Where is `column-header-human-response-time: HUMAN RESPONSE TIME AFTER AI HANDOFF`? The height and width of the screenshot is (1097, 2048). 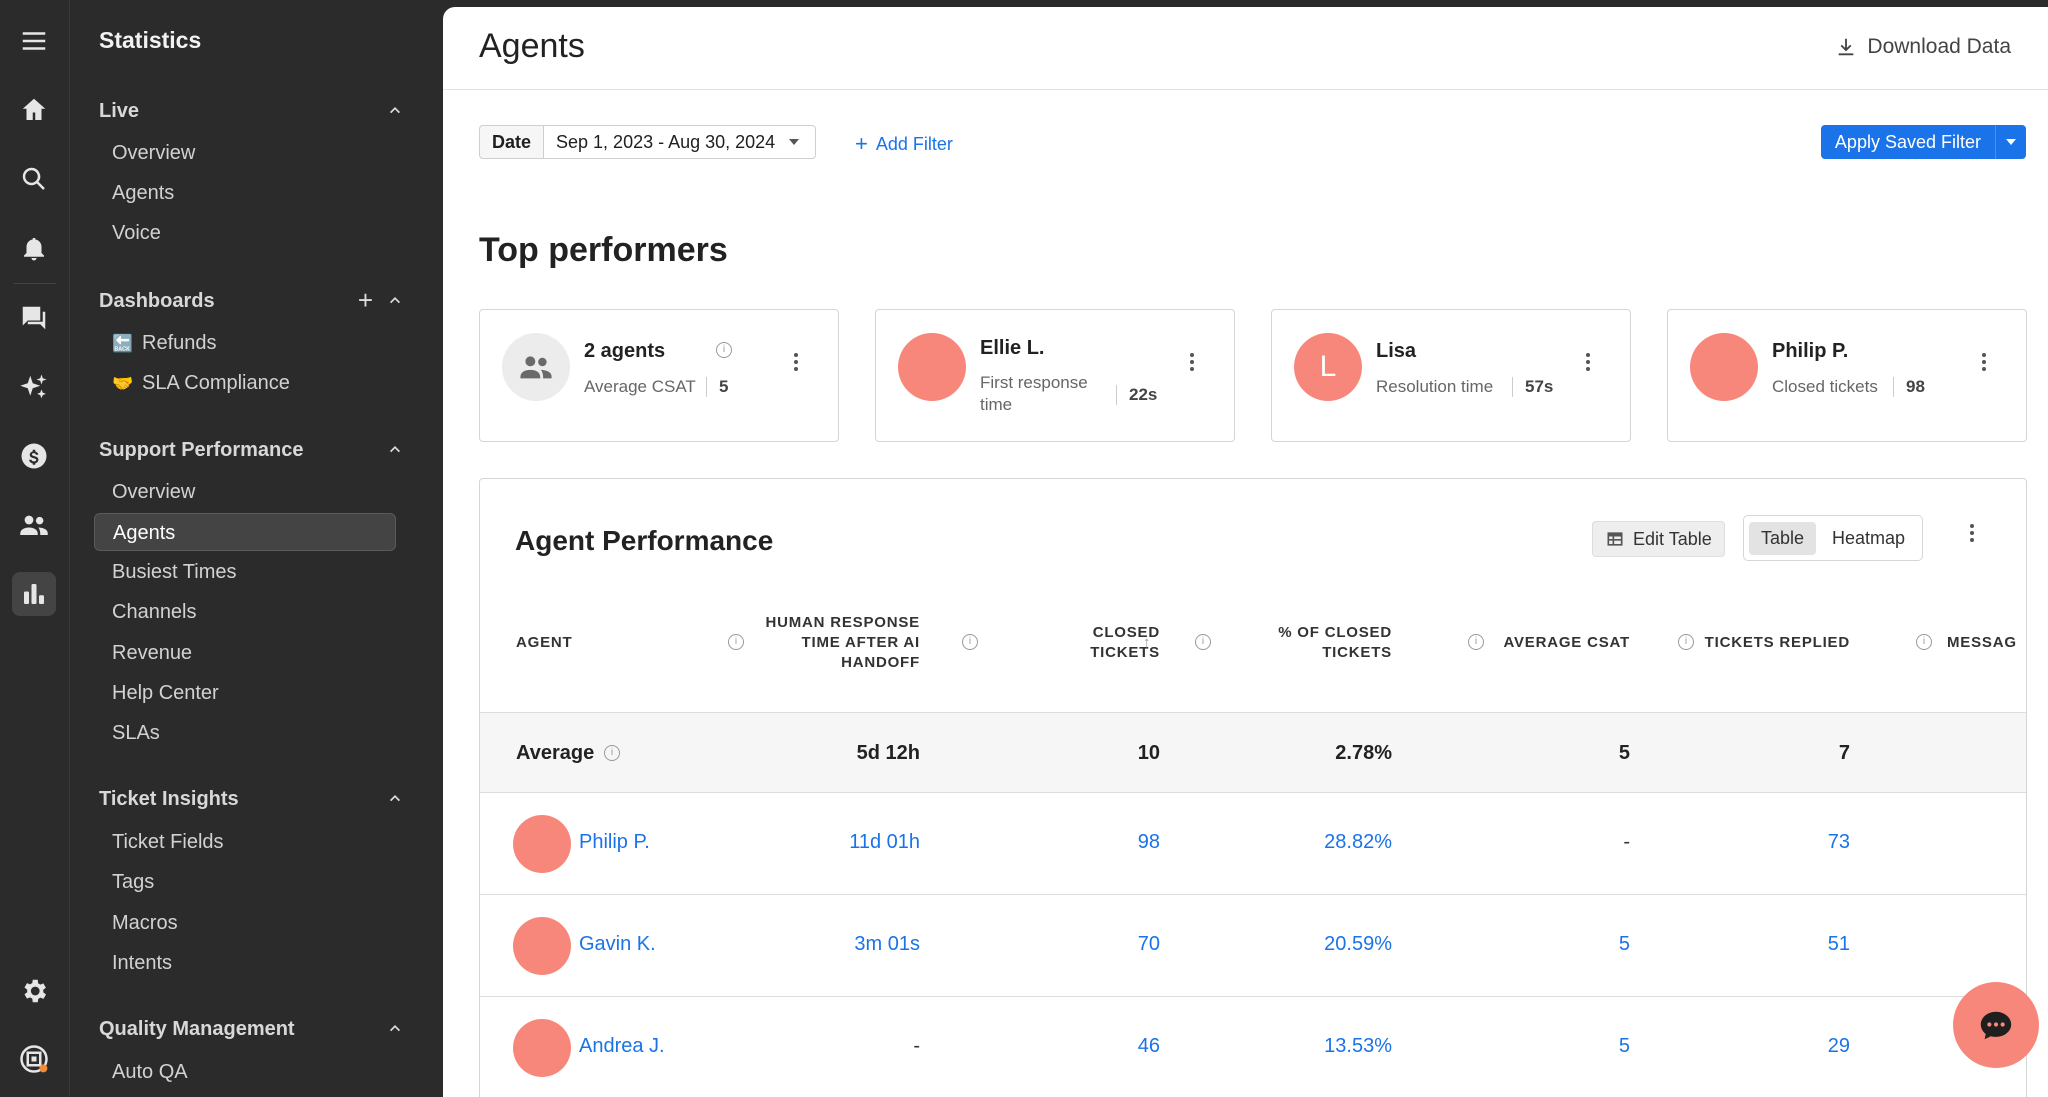 column-header-human-response-time: HUMAN RESPONSE TIME AFTER AI HANDOFF is located at coordinates (842, 642).